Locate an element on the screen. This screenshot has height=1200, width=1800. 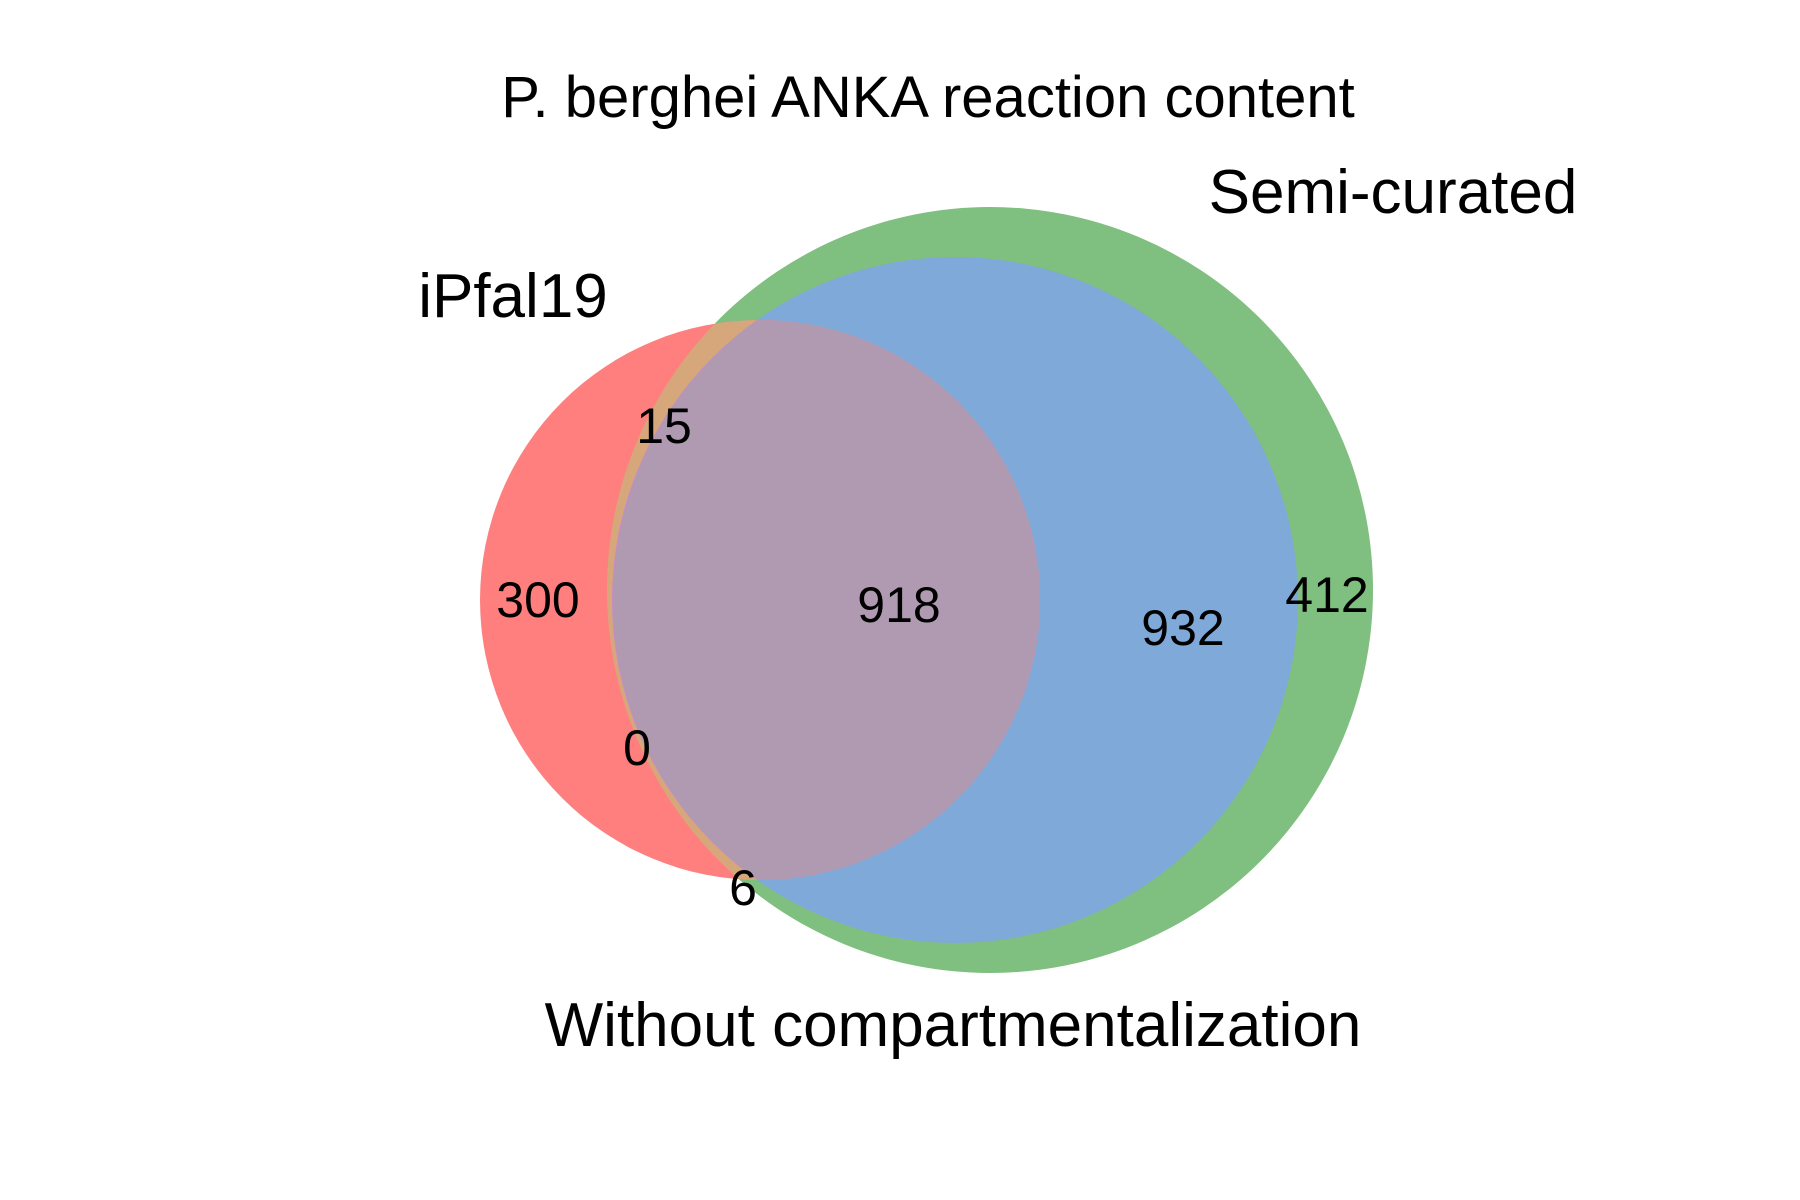
count-semi-curated-only: 412 is located at coordinates (1326, 595).